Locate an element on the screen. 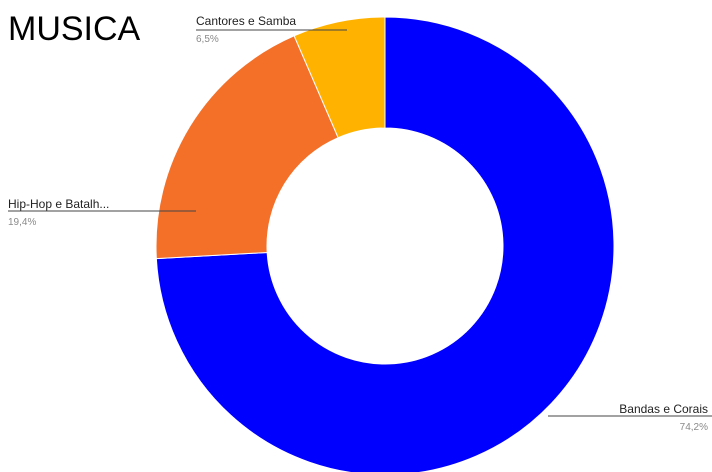 The width and height of the screenshot is (712, 472). chart-title: MUSICA is located at coordinates (74, 29).